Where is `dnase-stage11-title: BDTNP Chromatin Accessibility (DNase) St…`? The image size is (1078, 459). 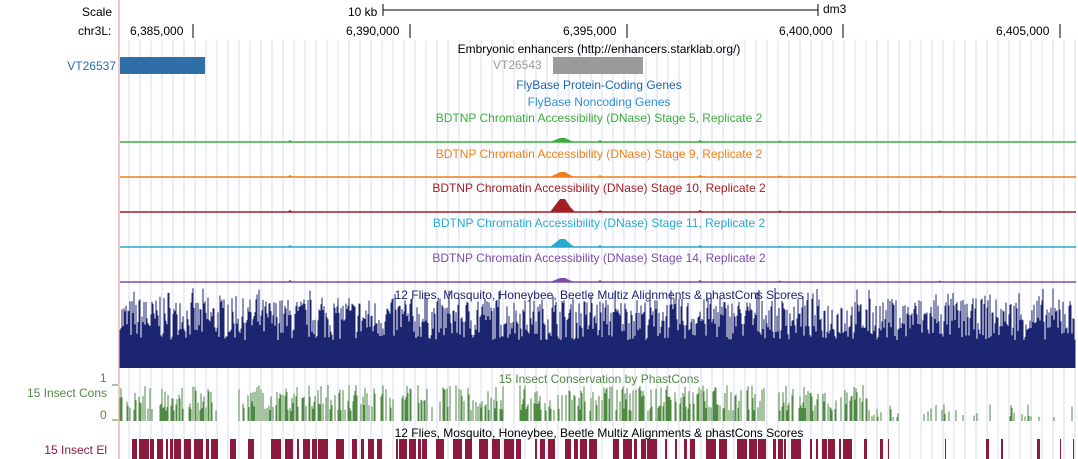 dnase-stage11-title: BDTNP Chromatin Accessibility (DNase) St… is located at coordinates (599, 223).